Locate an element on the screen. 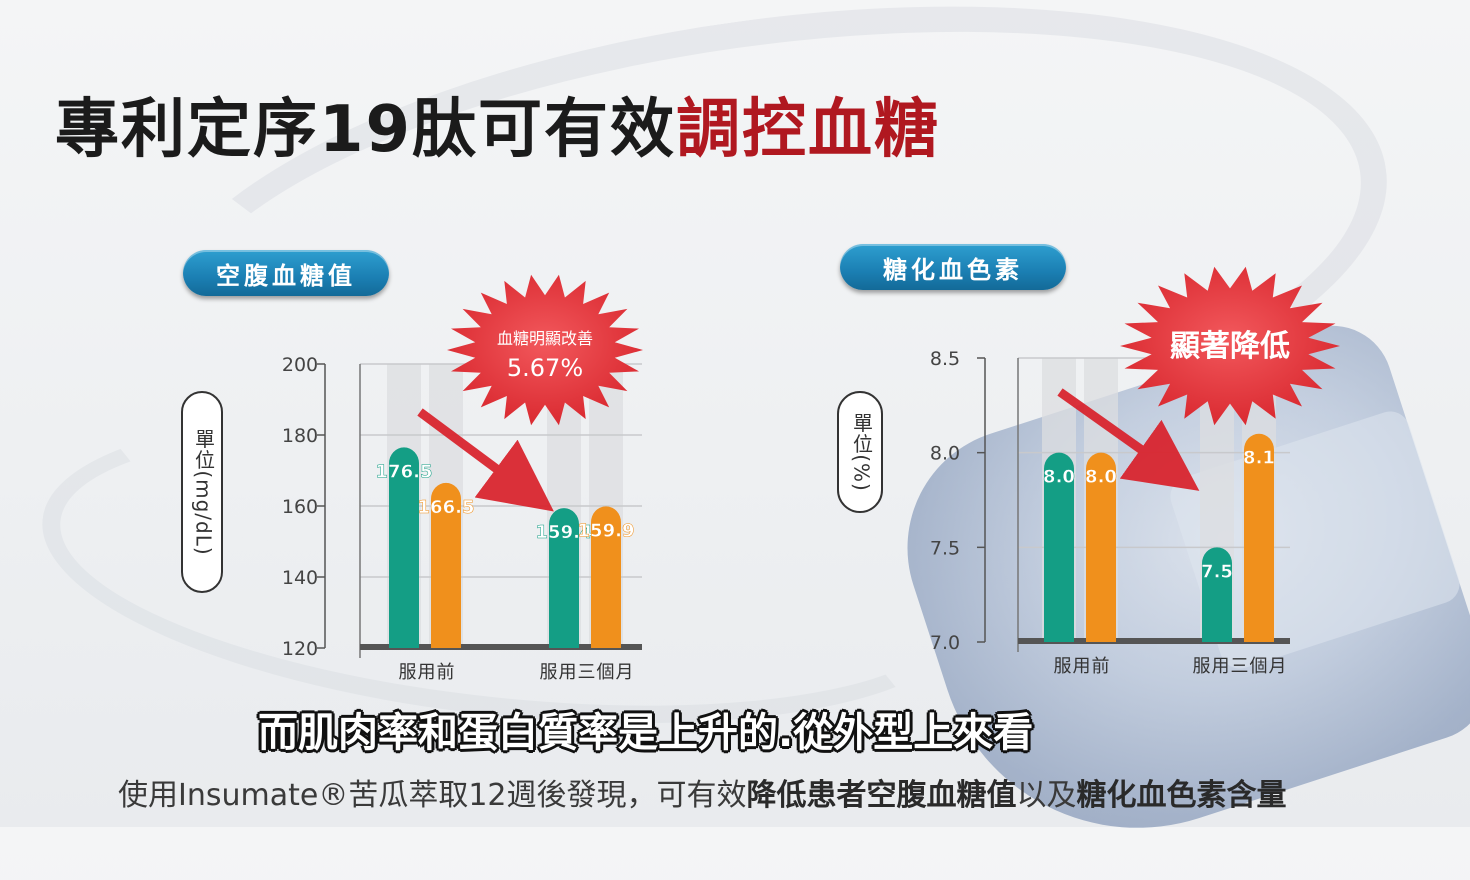 This screenshot has width=1470, height=880. data-label: 7.5 is located at coordinates (1217, 571).